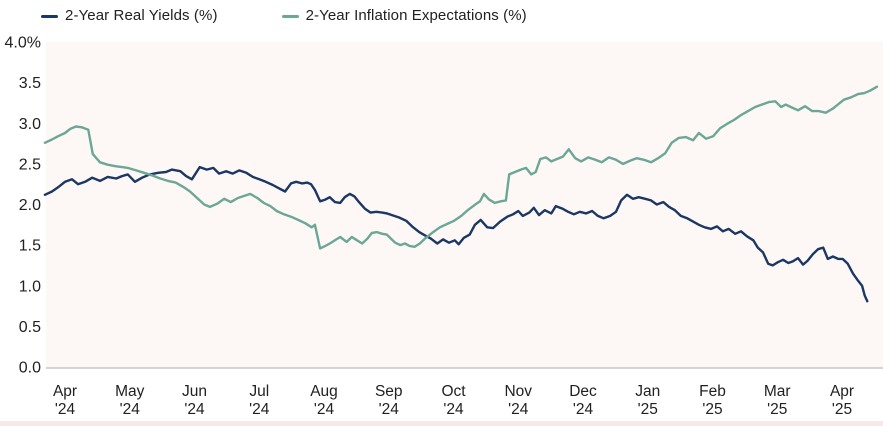 The height and width of the screenshot is (426, 883). Describe the element at coordinates (518, 391) in the screenshot. I see `x-tick-month-label: Nov` at that location.